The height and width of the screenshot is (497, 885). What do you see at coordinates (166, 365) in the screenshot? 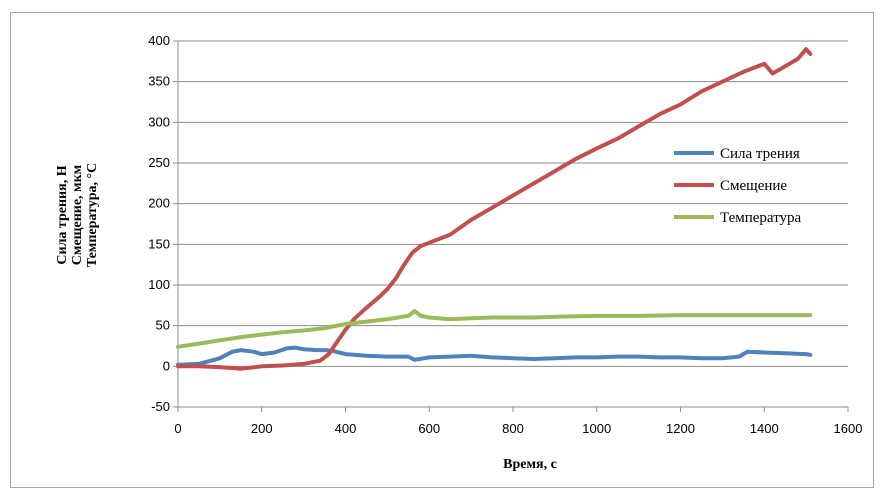
I see `y-tick-label: 0` at bounding box center [166, 365].